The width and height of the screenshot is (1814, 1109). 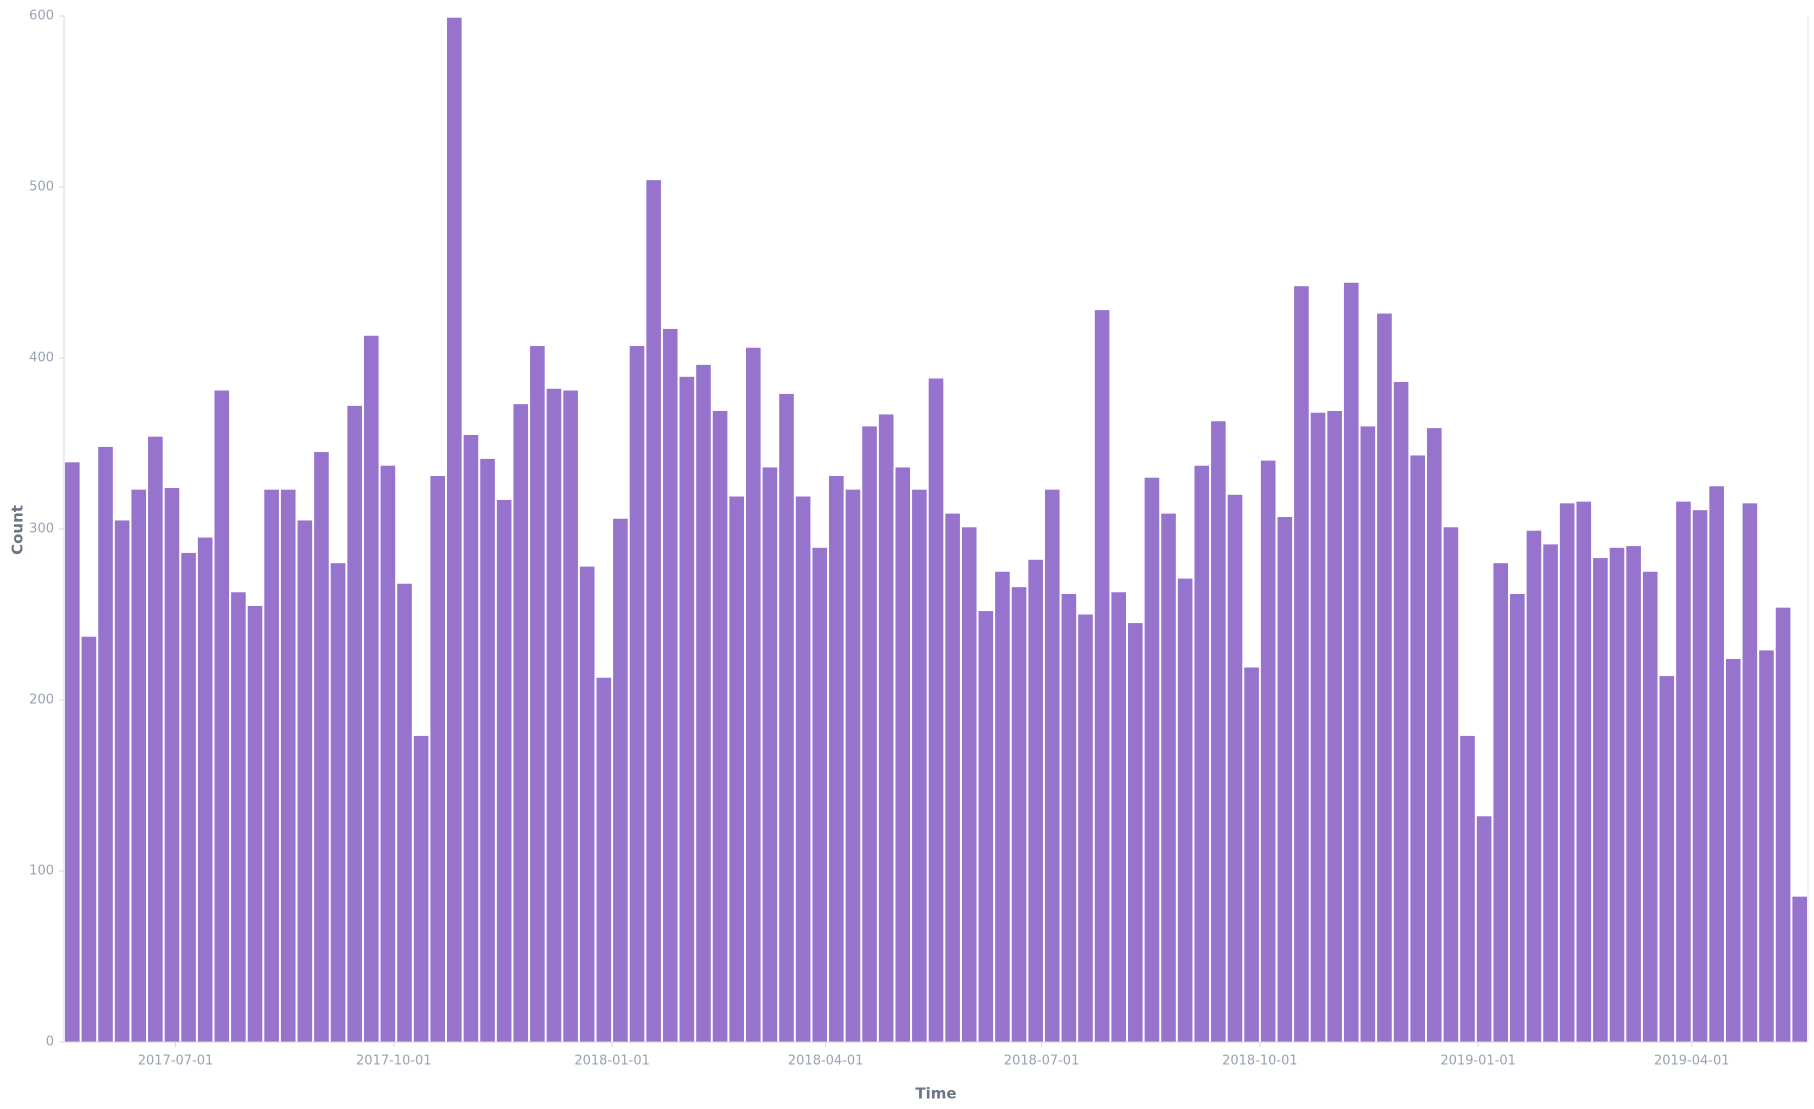 What do you see at coordinates (41, 700) in the screenshot?
I see `y-tick-label: 200` at bounding box center [41, 700].